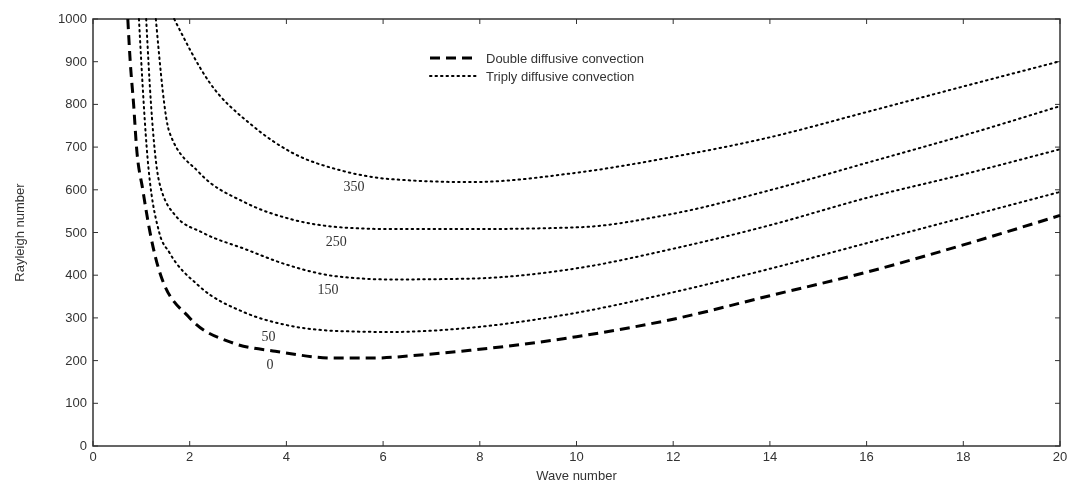 The image size is (1070, 484). Describe the element at coordinates (76, 360) in the screenshot. I see `y-tick-label: 200` at that location.